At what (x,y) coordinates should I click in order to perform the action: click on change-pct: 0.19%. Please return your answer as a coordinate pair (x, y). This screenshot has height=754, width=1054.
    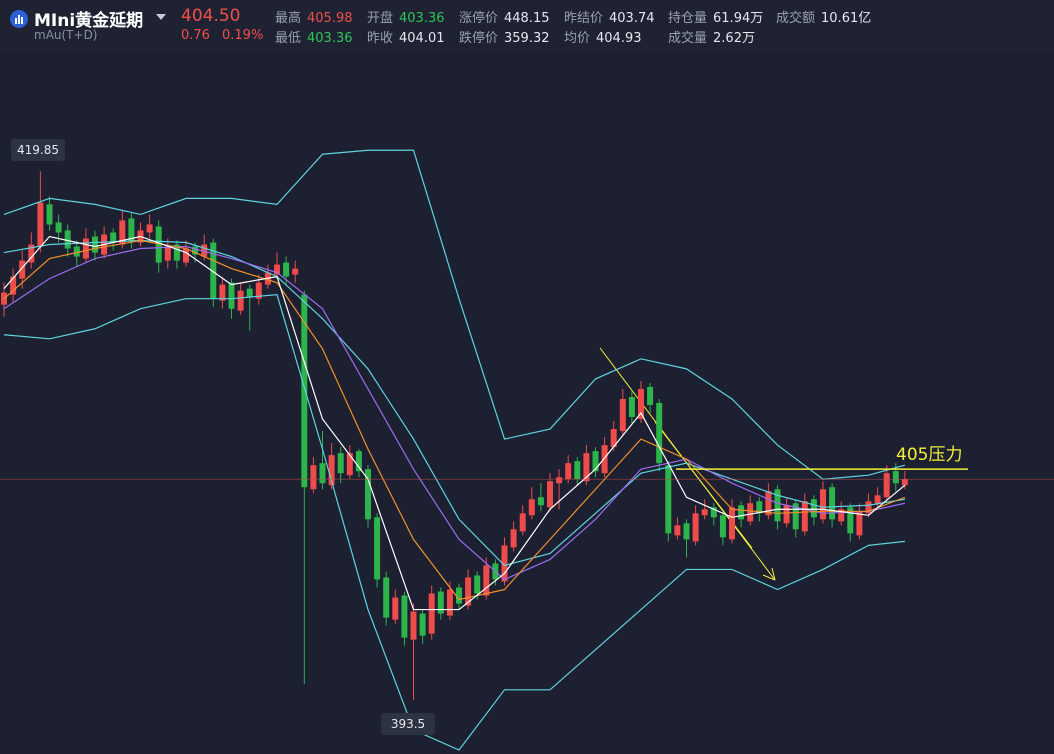
    Looking at the image, I should click on (243, 35).